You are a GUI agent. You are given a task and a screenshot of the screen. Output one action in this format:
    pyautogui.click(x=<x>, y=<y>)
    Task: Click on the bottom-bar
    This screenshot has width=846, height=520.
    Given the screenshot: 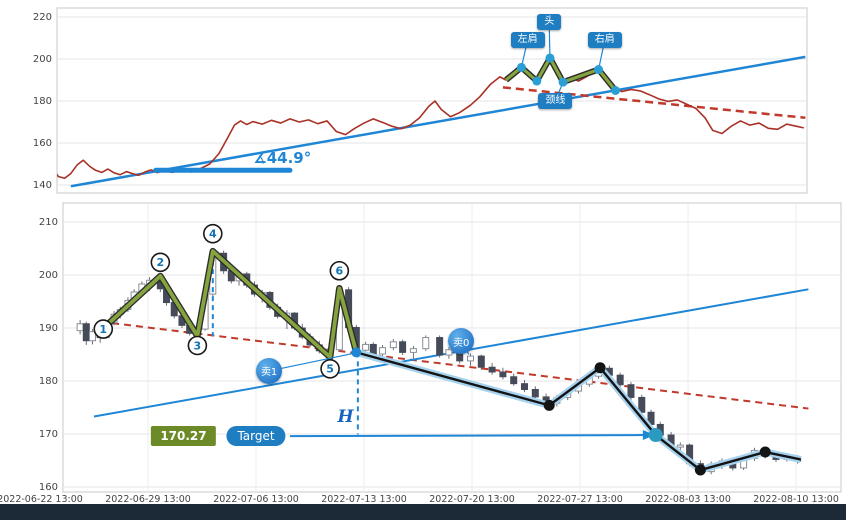 What is the action you would take?
    pyautogui.click(x=423, y=512)
    